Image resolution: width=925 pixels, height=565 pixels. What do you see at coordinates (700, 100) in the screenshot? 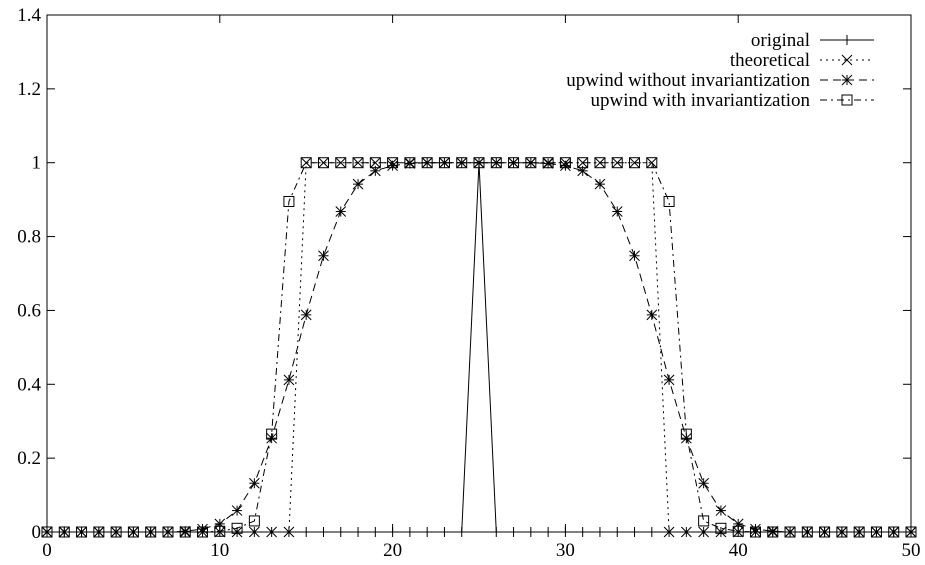
I see `legend-label: upwind with invariantization` at bounding box center [700, 100].